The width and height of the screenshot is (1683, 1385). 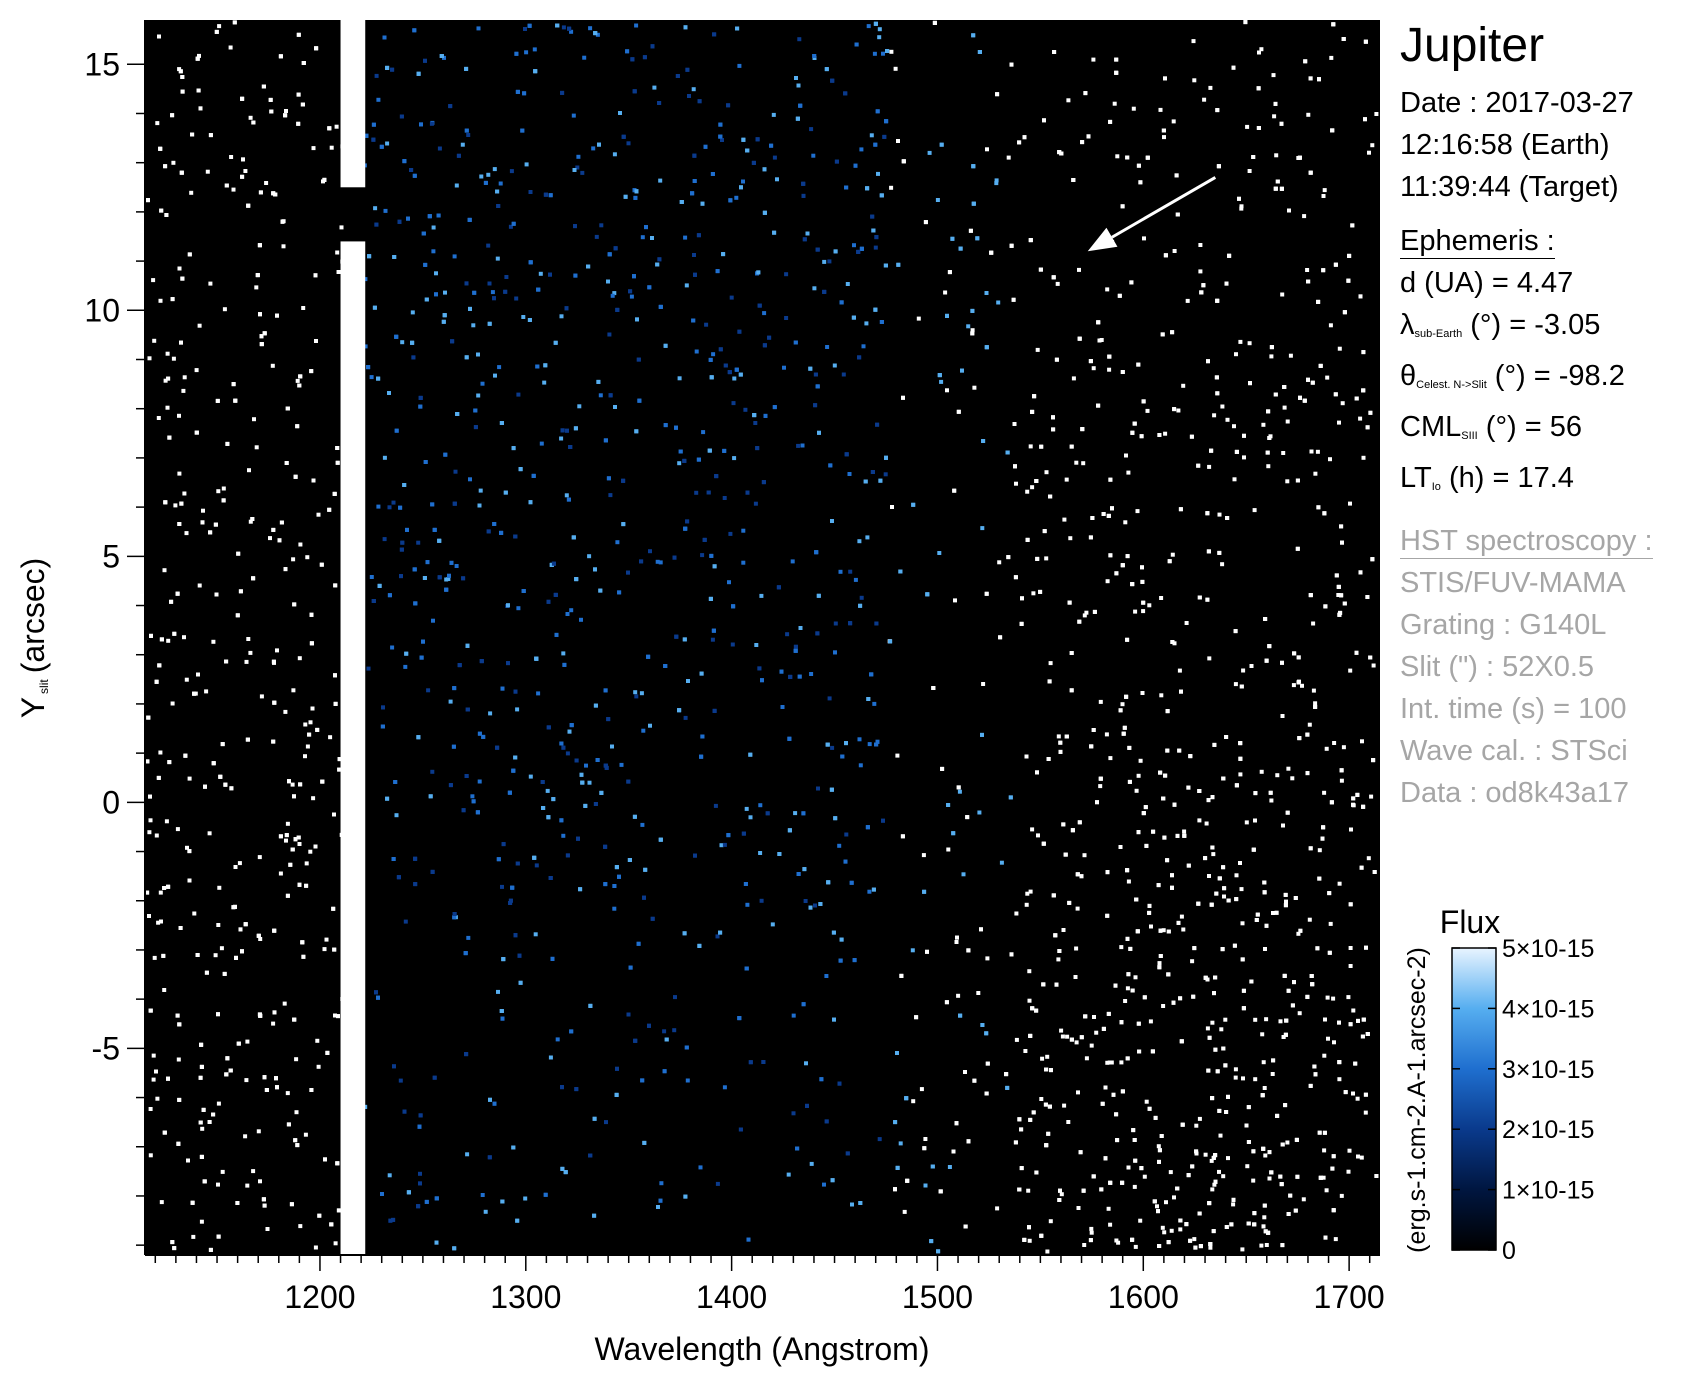 What do you see at coordinates (1509, 1251) in the screenshot?
I see `colorbar-tick-label: 0` at bounding box center [1509, 1251].